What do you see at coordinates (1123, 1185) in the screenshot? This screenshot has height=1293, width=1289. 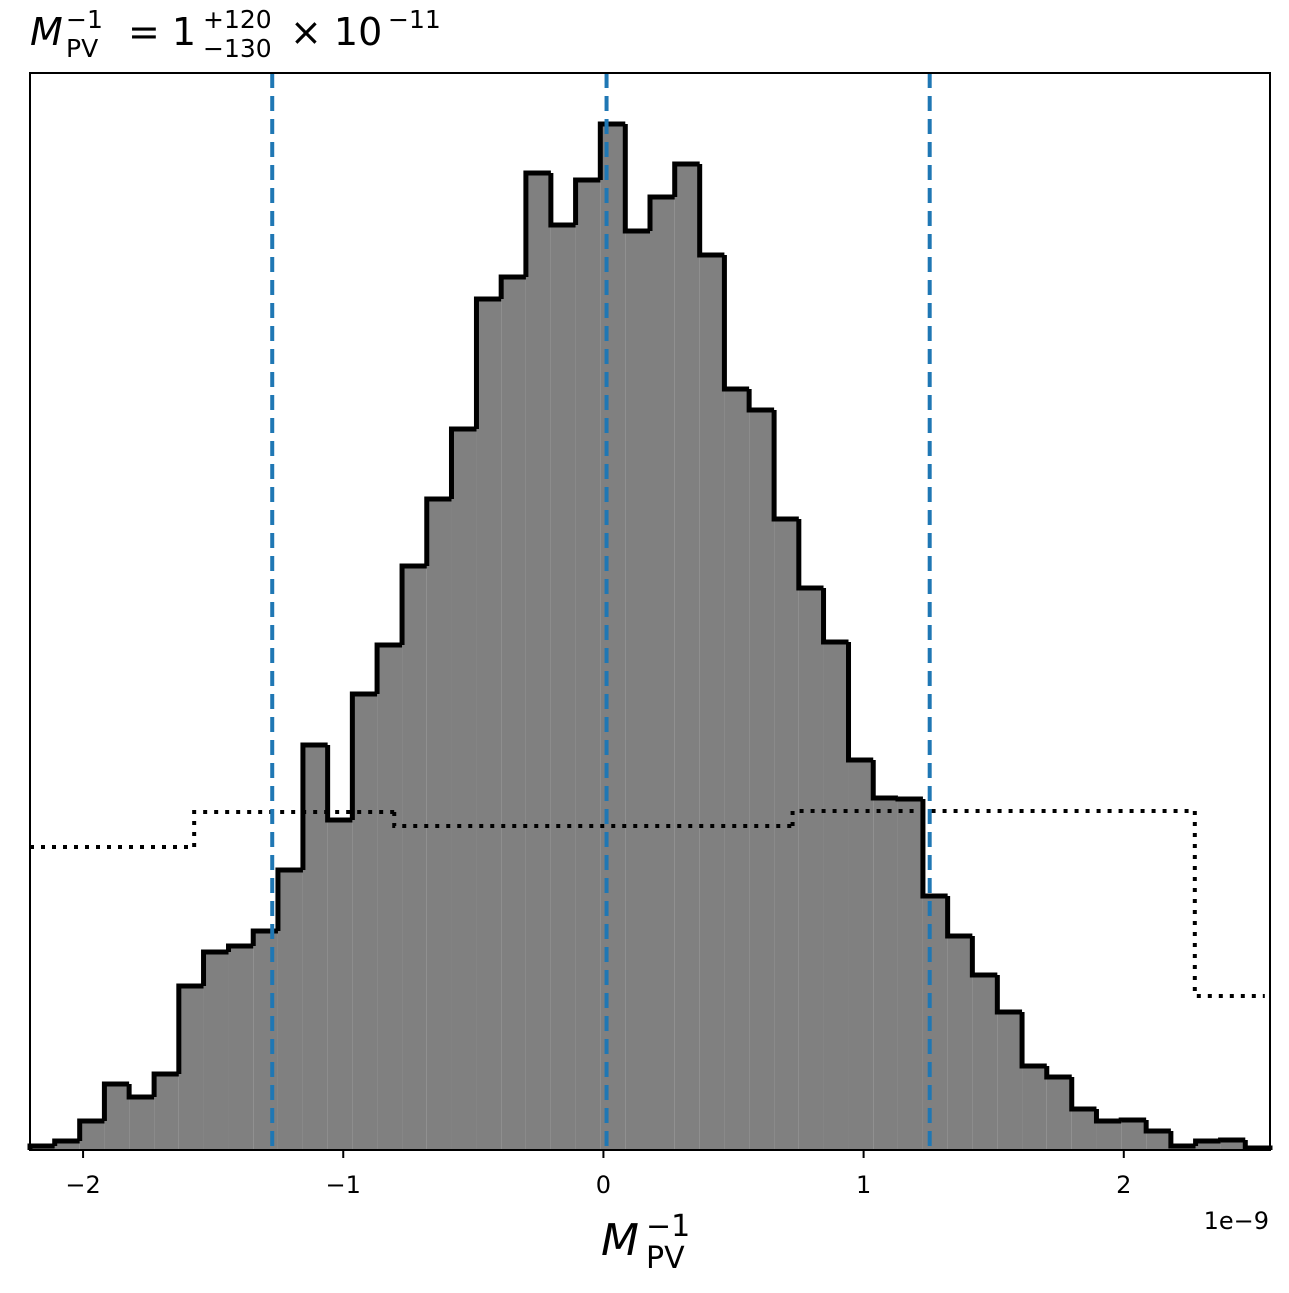 I see `x-tick-label: 2` at bounding box center [1123, 1185].